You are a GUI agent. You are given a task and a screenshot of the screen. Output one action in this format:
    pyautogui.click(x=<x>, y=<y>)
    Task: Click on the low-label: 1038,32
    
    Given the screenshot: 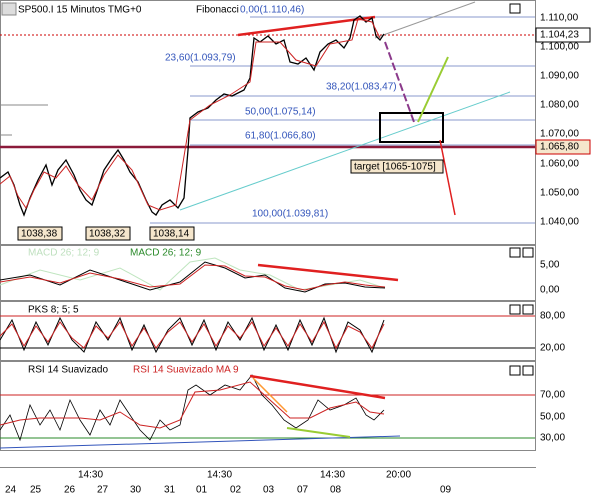 What is the action you would take?
    pyautogui.click(x=107, y=234)
    